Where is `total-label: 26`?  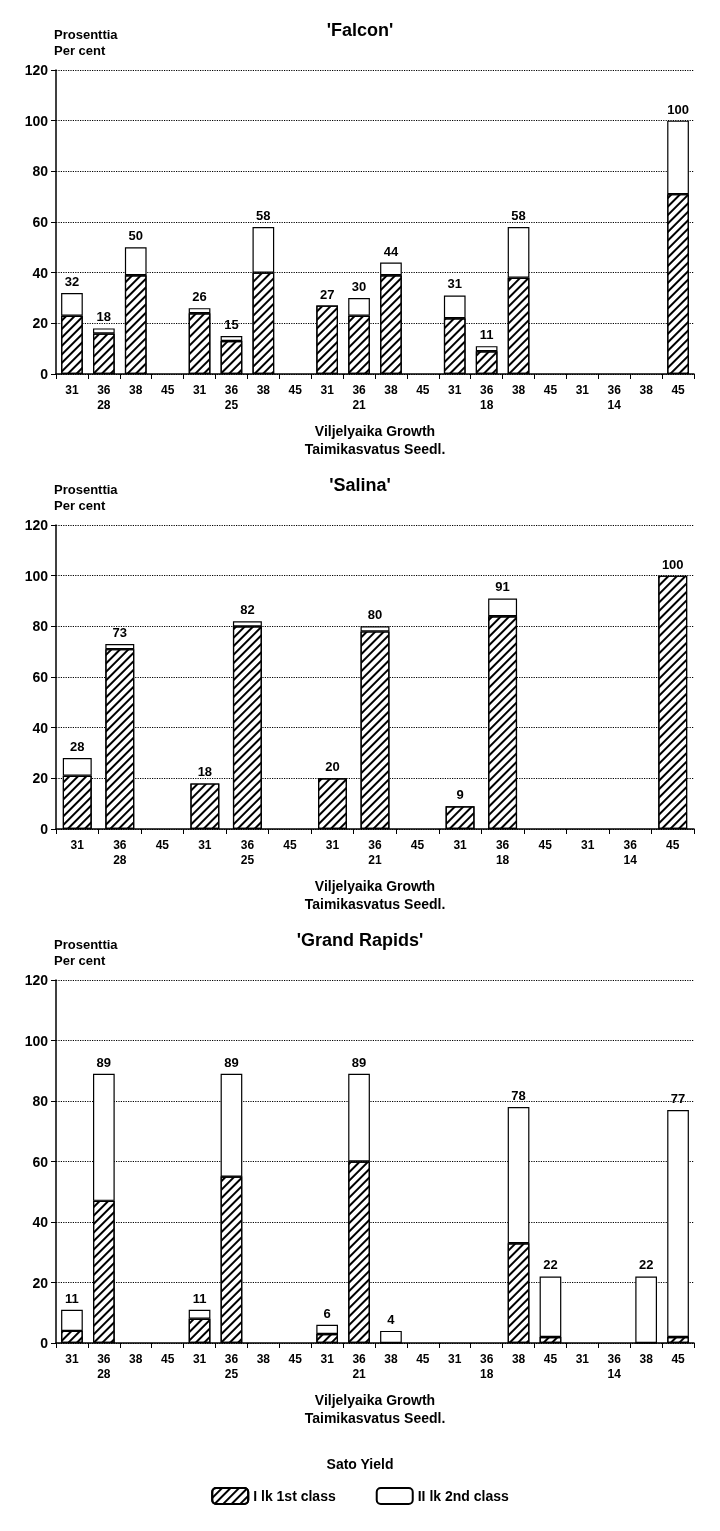
total-label: 26 is located at coordinates (199, 297).